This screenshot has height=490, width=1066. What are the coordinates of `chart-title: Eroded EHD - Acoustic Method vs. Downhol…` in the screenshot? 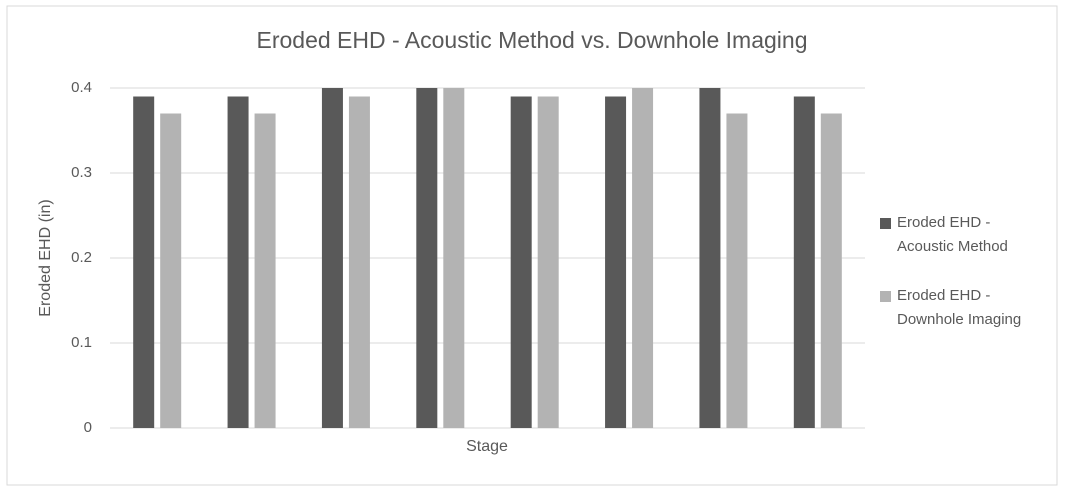 It's located at (532, 40).